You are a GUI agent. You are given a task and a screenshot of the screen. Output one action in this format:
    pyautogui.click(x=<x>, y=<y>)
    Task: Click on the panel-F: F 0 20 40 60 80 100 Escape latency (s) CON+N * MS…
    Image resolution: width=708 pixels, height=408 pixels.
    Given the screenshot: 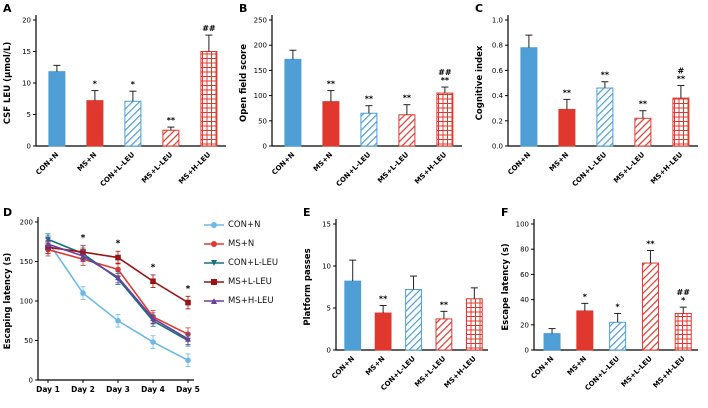 What is the action you would take?
    pyautogui.click(x=603, y=306)
    